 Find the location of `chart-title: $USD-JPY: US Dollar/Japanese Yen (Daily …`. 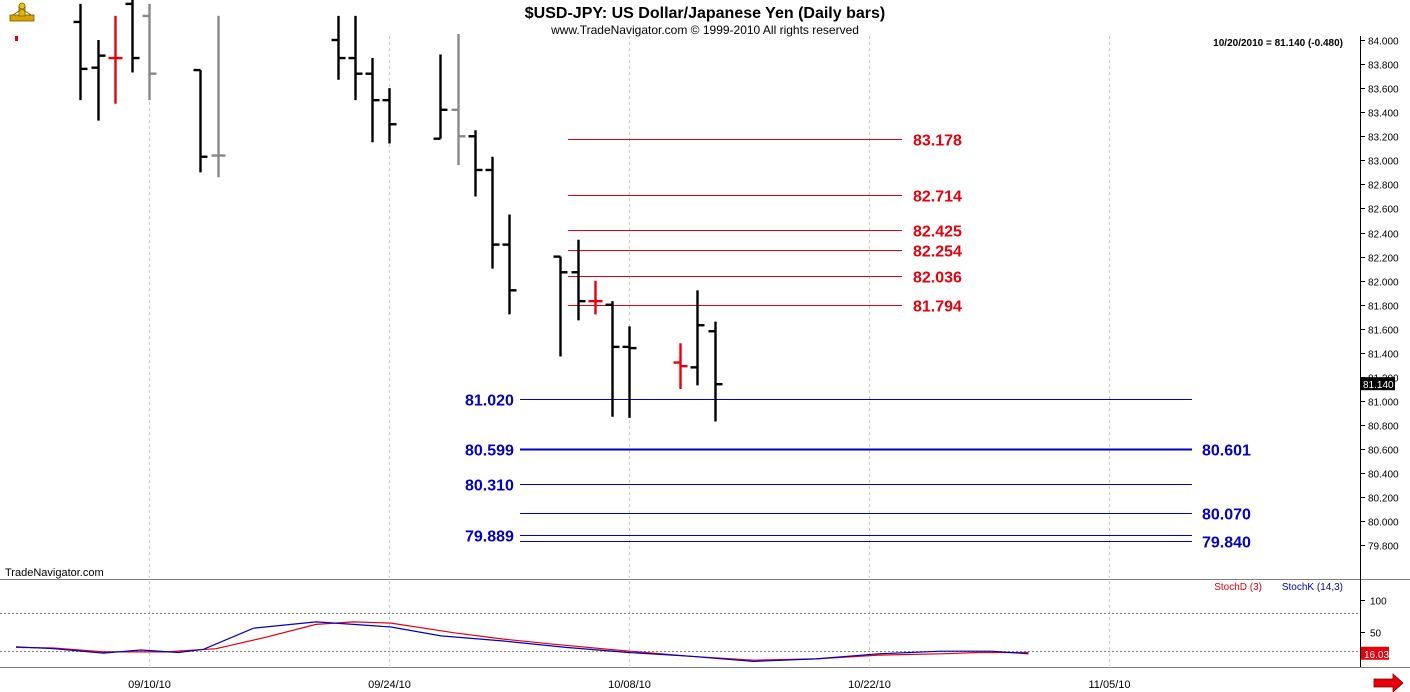

chart-title: $USD-JPY: US Dollar/Japanese Yen (Daily … is located at coordinates (705, 13).